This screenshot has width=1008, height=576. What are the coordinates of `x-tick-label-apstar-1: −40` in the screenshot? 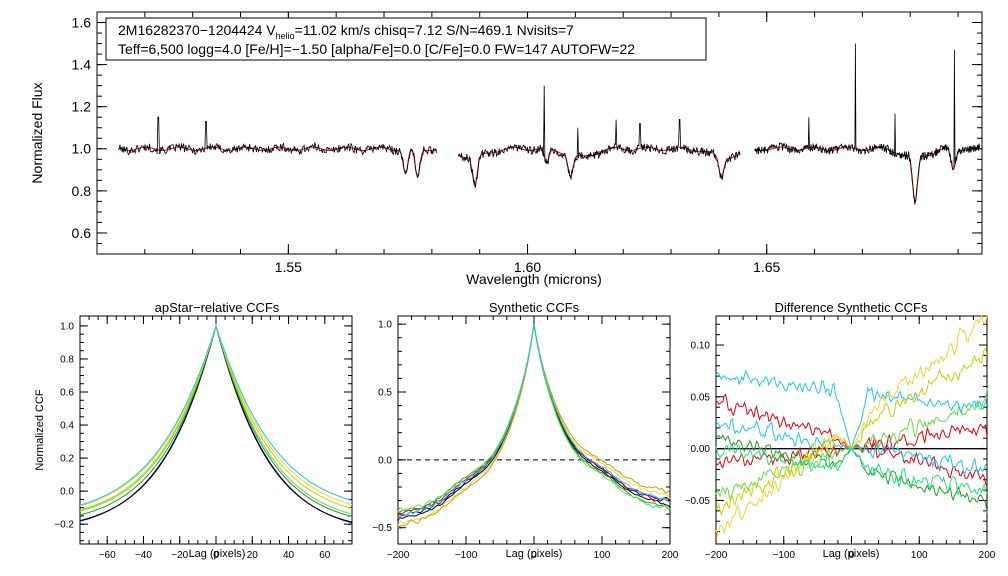 It's located at (143, 555).